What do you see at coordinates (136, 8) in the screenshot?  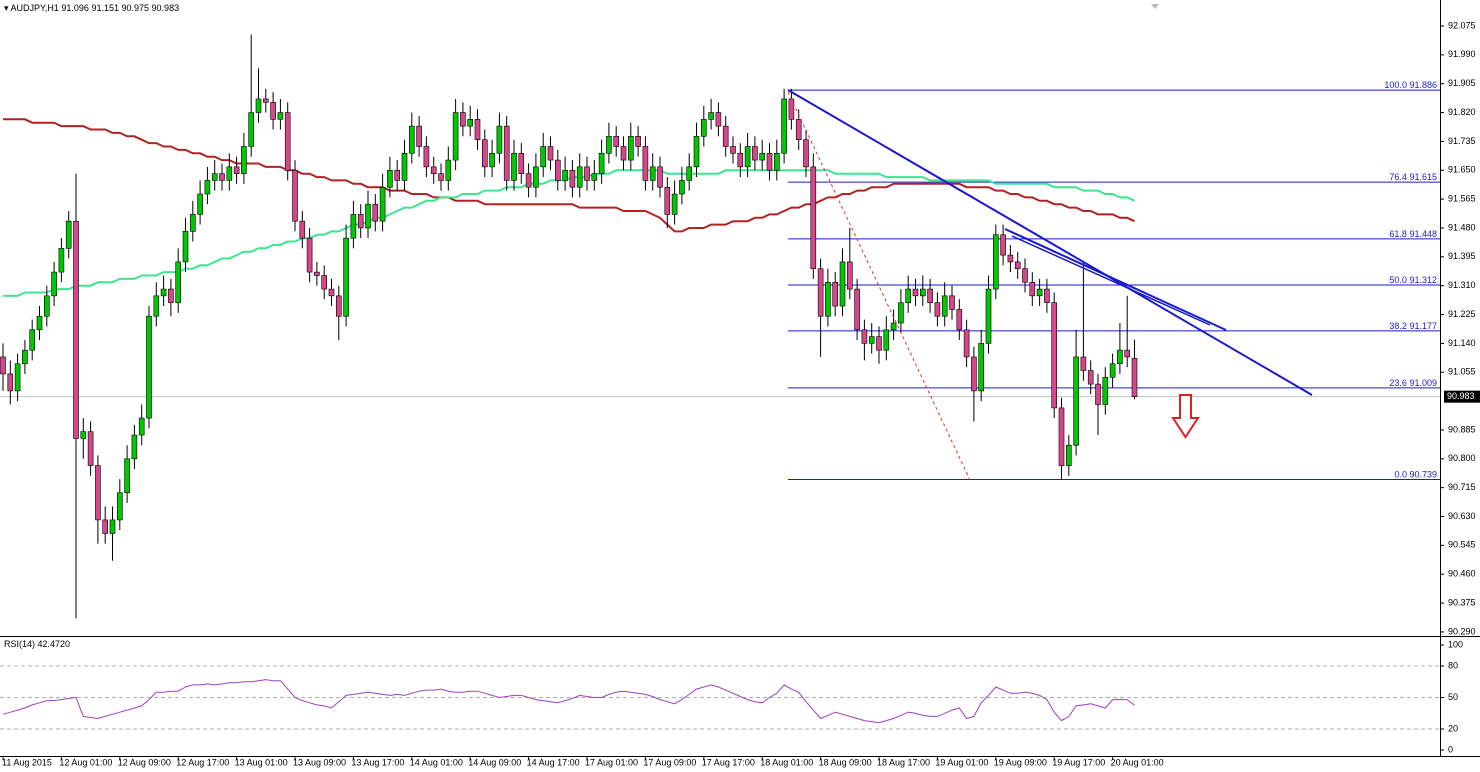 I see `last-low: 90.975` at bounding box center [136, 8].